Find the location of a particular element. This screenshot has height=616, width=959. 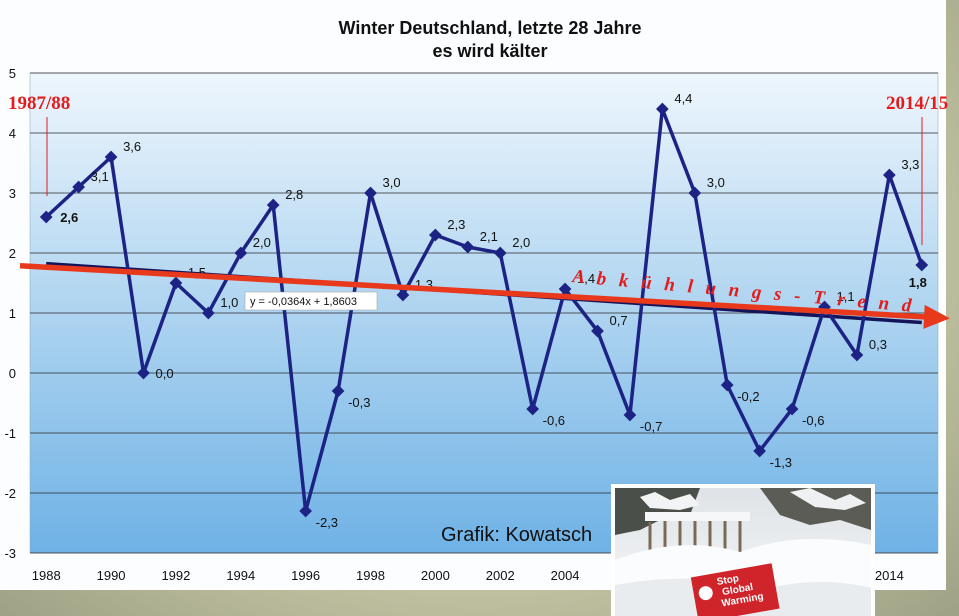

data-value-label: 0,7 is located at coordinates (619, 320).